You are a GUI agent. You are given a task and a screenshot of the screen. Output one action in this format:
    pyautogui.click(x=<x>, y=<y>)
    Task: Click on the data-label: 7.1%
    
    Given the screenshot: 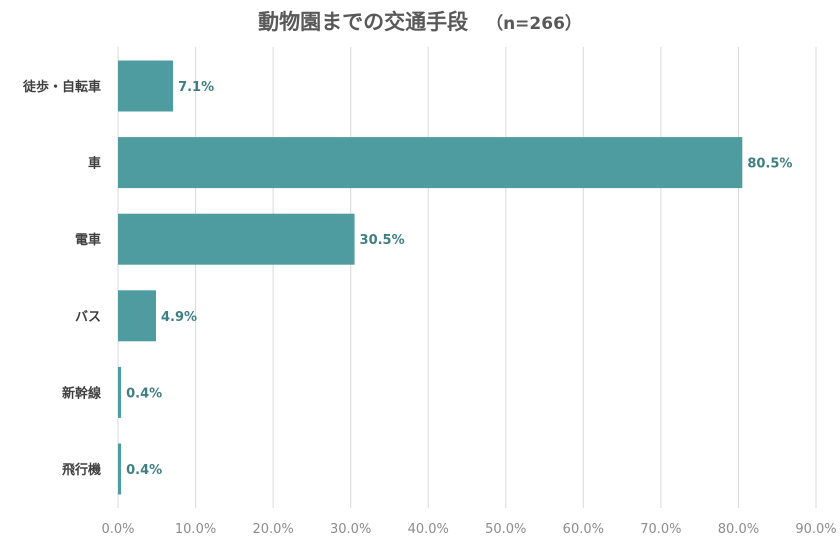 What is the action you would take?
    pyautogui.click(x=196, y=87)
    